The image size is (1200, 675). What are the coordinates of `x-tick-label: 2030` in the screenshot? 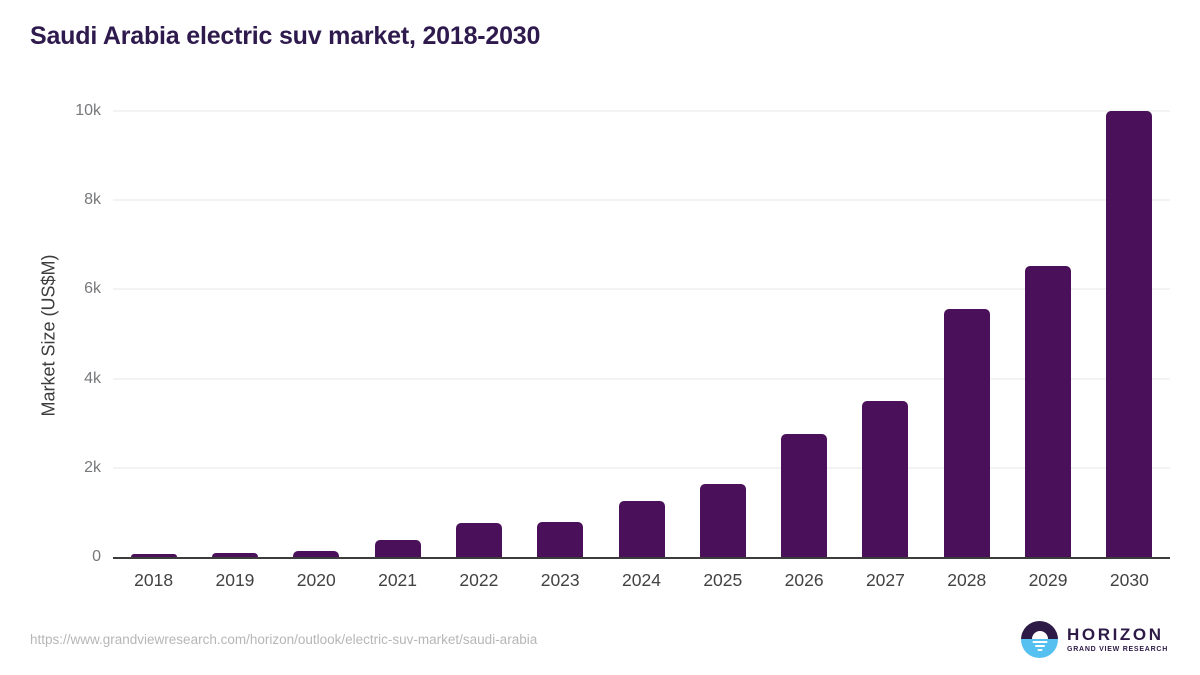 It's located at (1129, 580).